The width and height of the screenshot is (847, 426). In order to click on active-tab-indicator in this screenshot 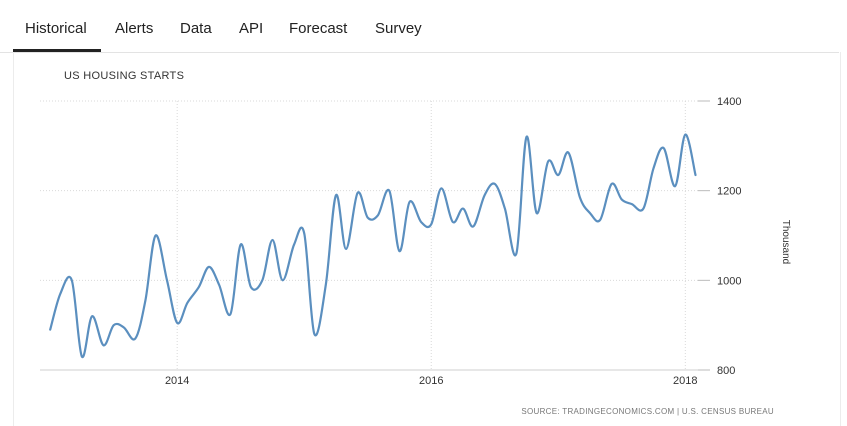, I will do `click(57, 50)`.